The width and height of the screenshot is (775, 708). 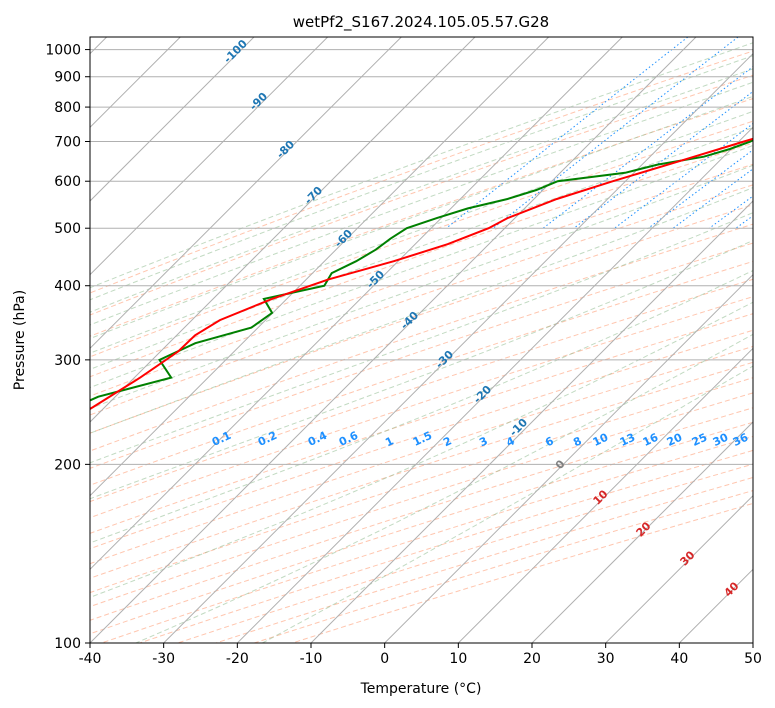 What do you see at coordinates (679, 659) in the screenshot?
I see `x-tick-label: 40` at bounding box center [679, 659].